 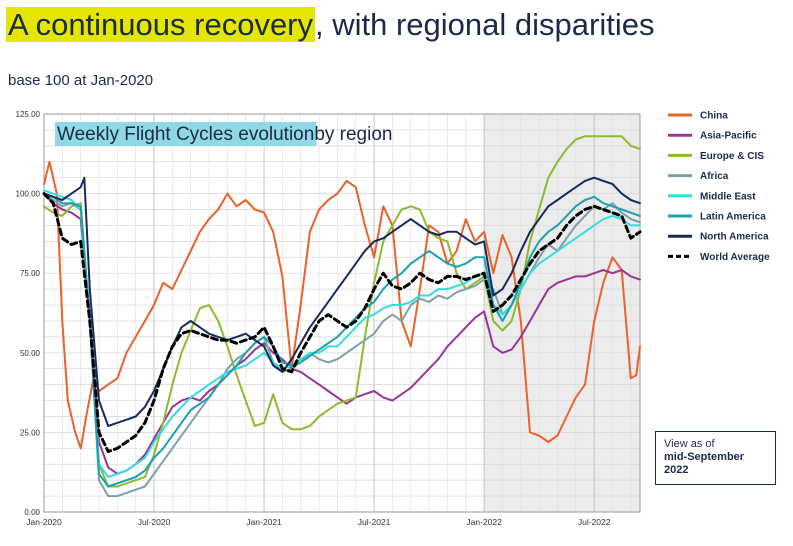 I want to click on y-tick-label: 50.00, so click(x=30, y=353).